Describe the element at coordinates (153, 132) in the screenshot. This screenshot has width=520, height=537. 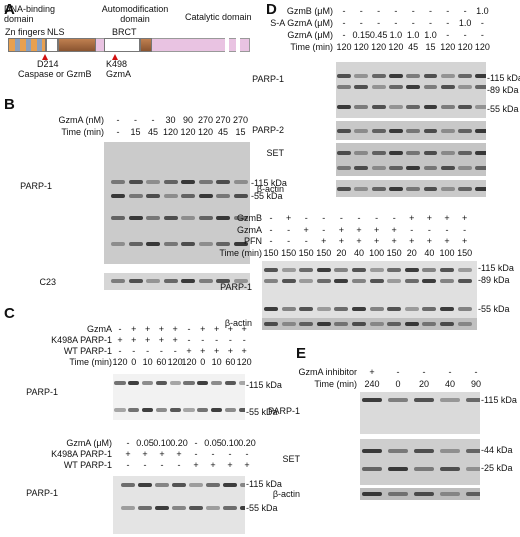
I see `lane-value: 45` at that location.